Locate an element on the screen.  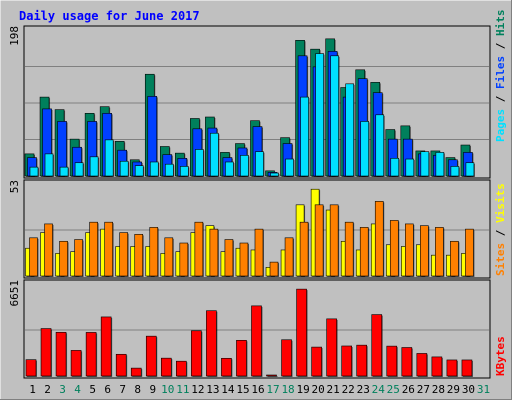
y-max-label-hits: 198 is located at coordinates (14, 36).